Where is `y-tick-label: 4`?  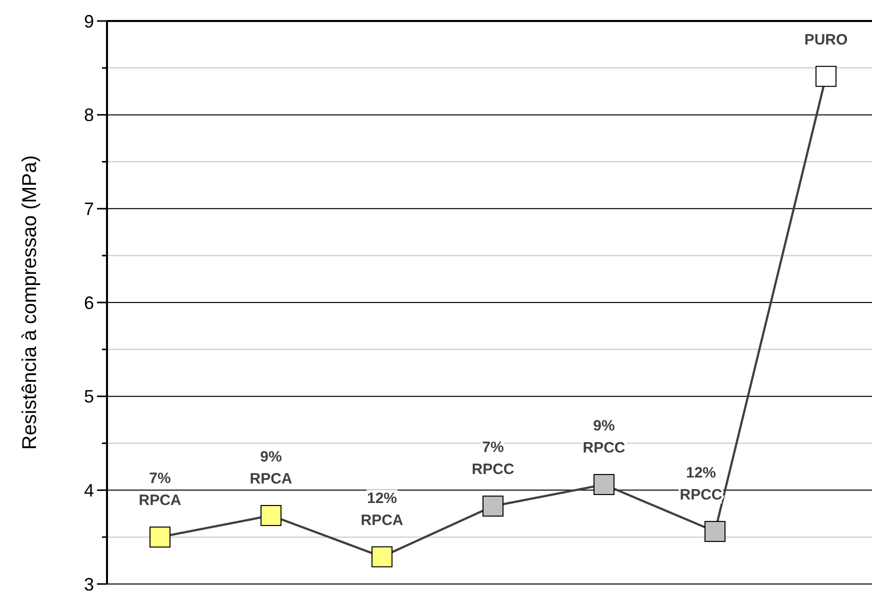 y-tick-label: 4 is located at coordinates (89, 490).